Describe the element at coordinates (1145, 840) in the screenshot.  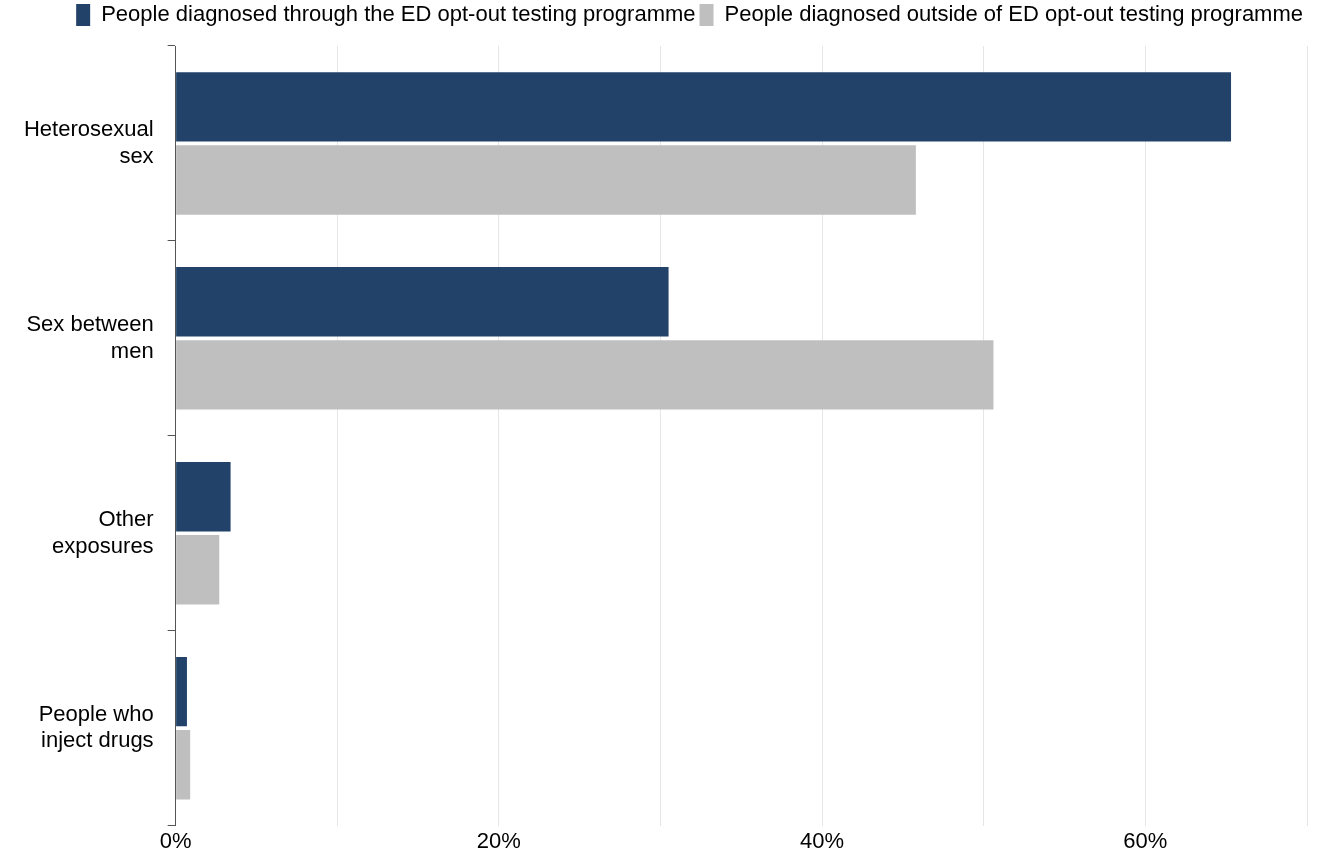
I see `x-tick-label: 60%` at that location.